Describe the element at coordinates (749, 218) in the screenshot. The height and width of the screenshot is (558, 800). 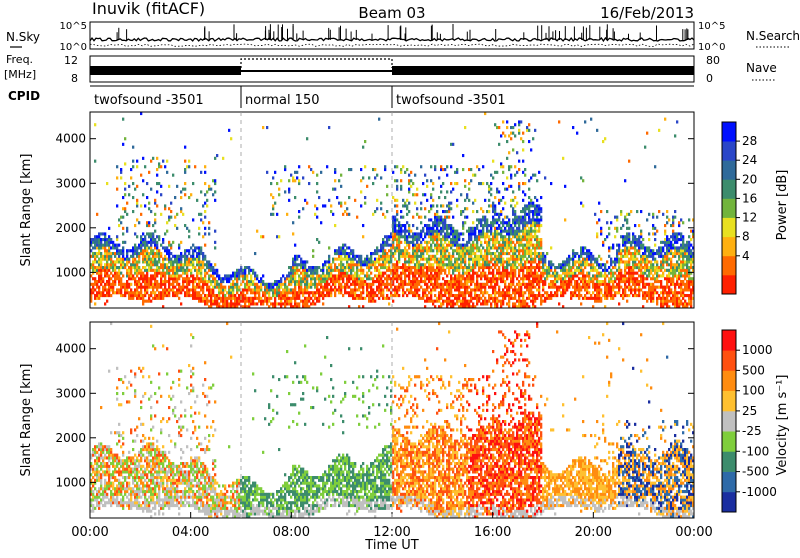
I see `colorbar-tick-label: 12` at that location.